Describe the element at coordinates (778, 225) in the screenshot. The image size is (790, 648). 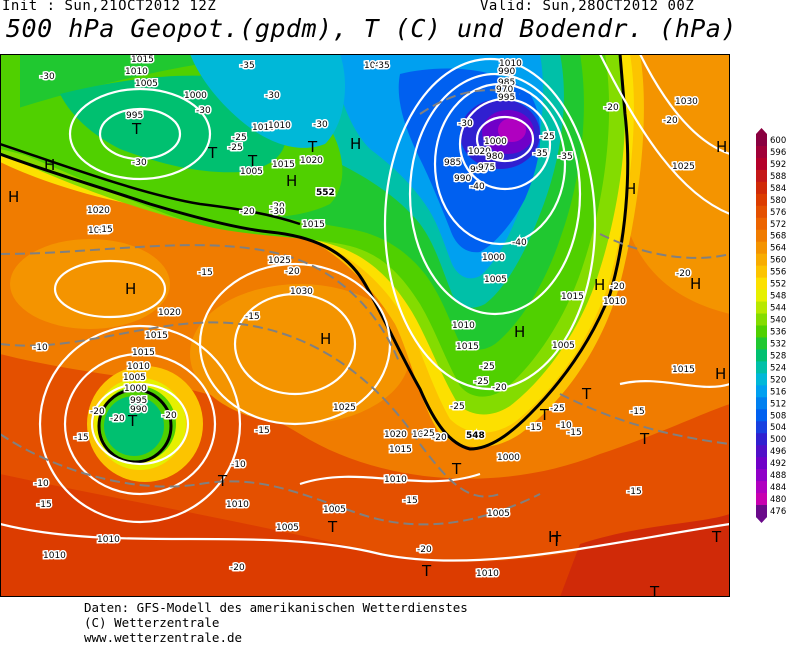
I see `colorbar-label: 572` at that location.